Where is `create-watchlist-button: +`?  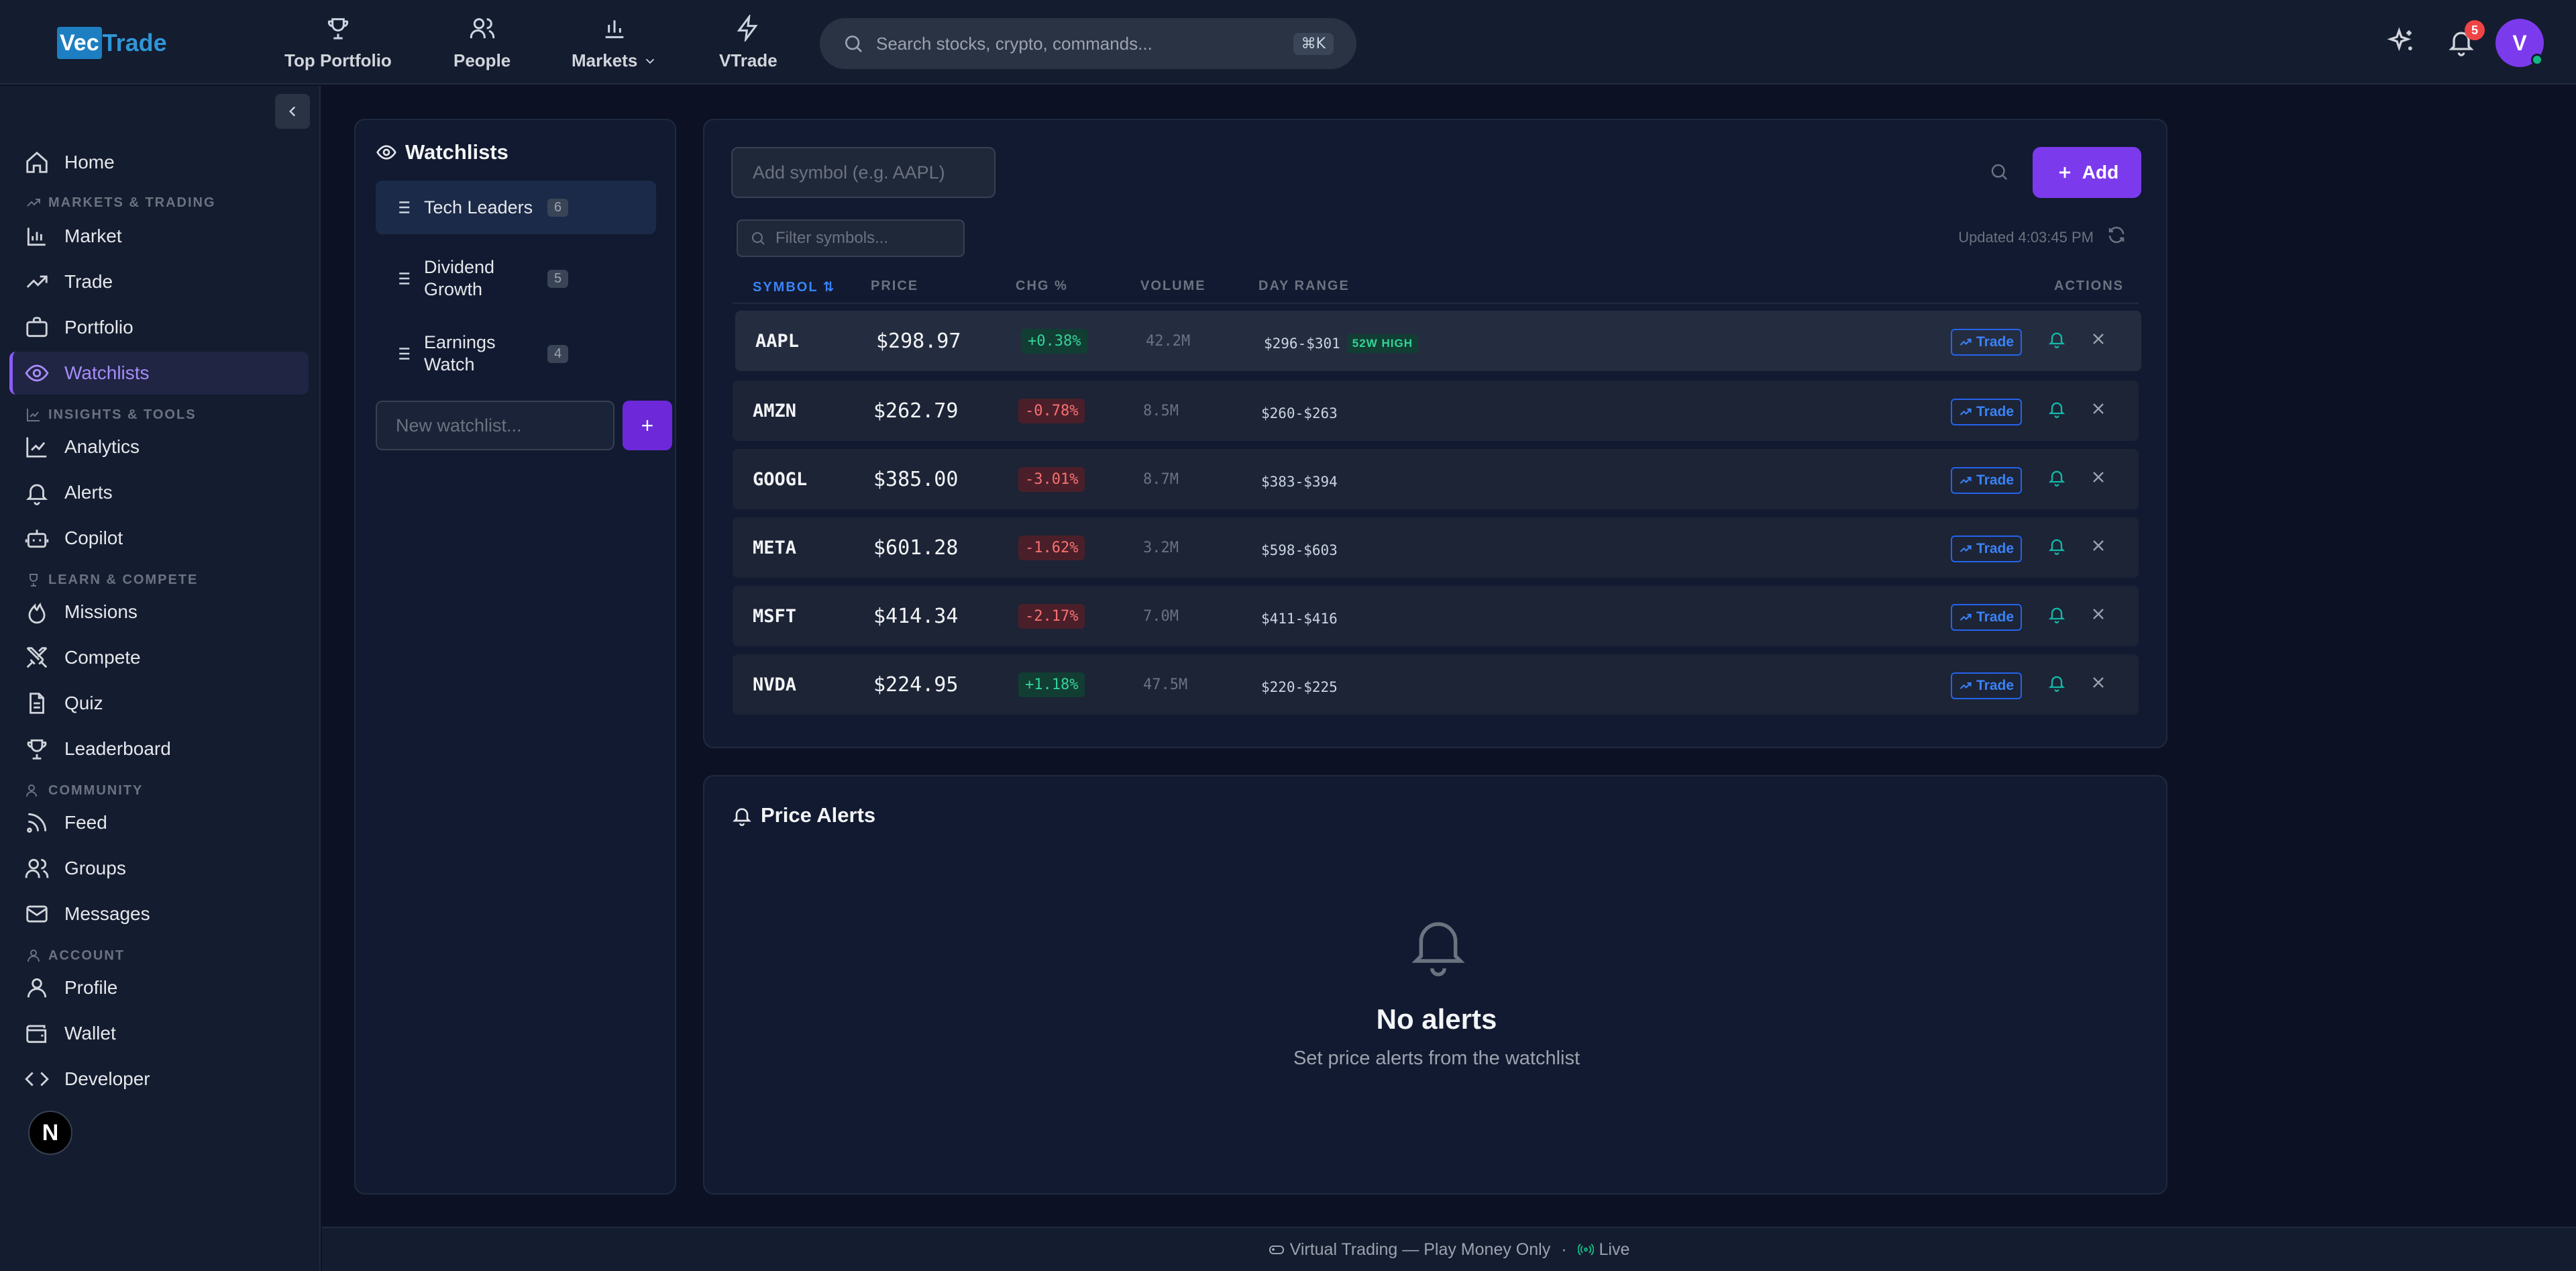 create-watchlist-button: + is located at coordinates (647, 425).